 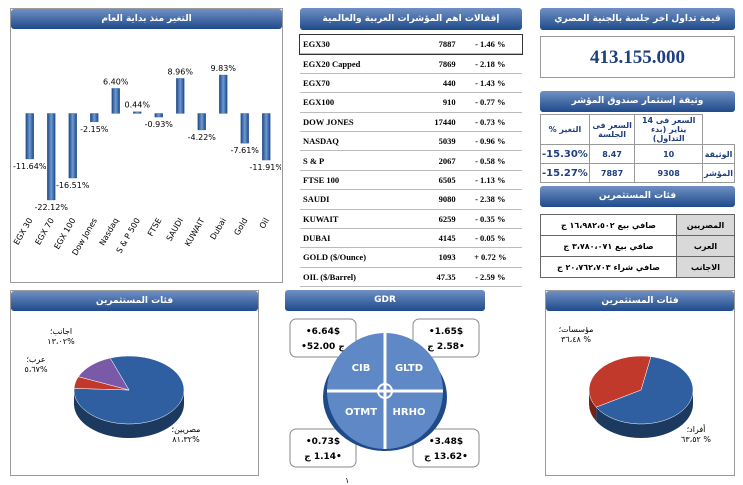 I want to click on index-change: - 2.59 %, so click(x=490, y=277).